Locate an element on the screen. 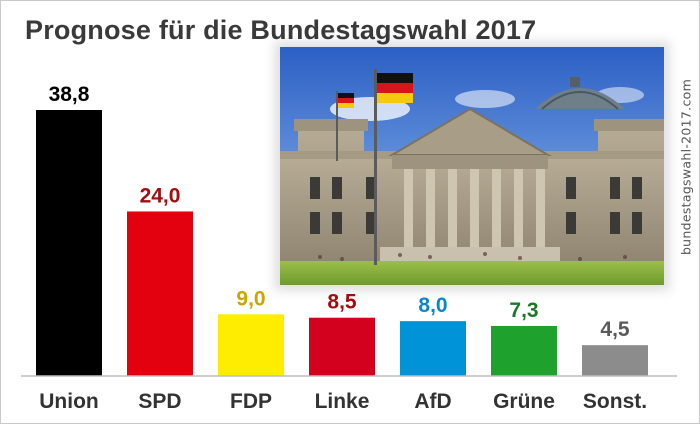  value-label-6: 4,5 is located at coordinates (615, 329).